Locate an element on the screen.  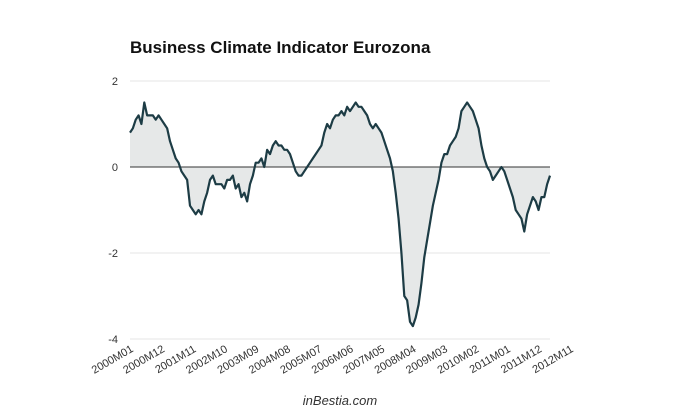
y-tick-label: -4 is located at coordinates (113, 340).